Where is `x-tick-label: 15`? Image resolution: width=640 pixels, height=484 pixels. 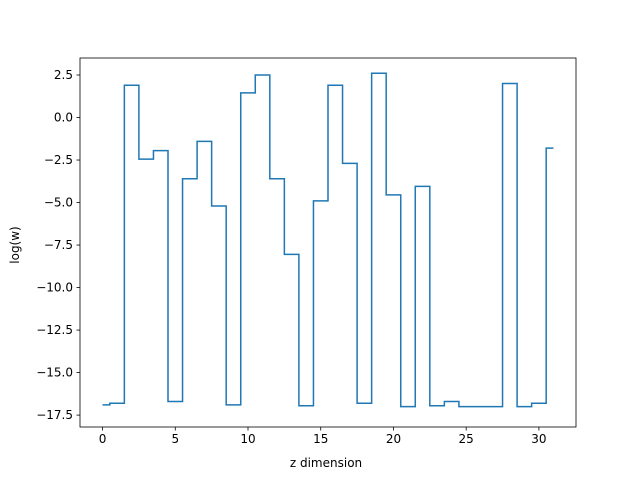 x-tick-label: 15 is located at coordinates (320, 439).